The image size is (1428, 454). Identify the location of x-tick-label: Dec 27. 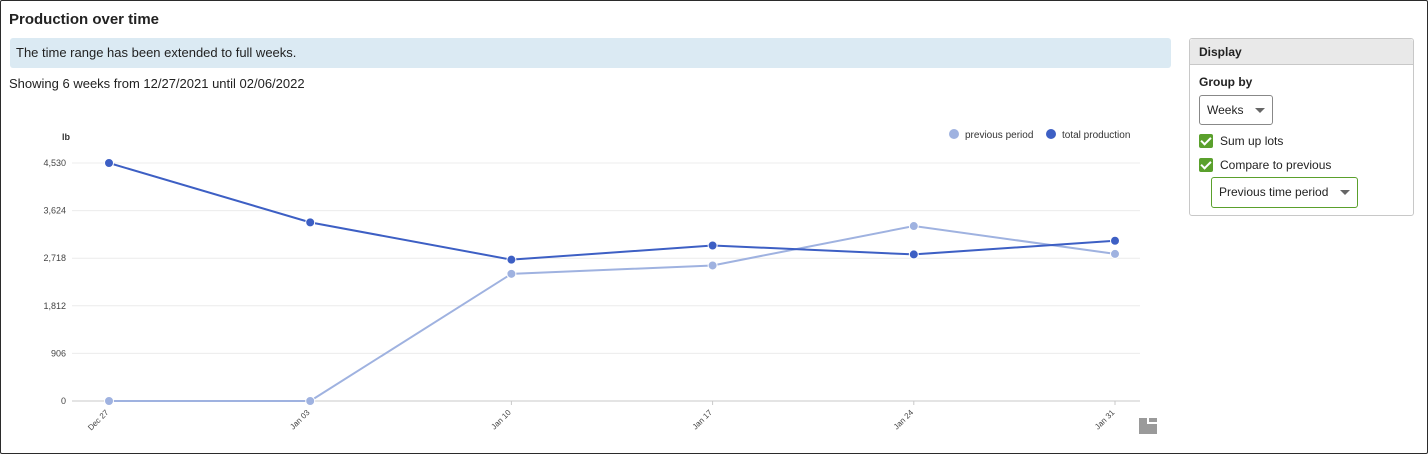
(98, 420).